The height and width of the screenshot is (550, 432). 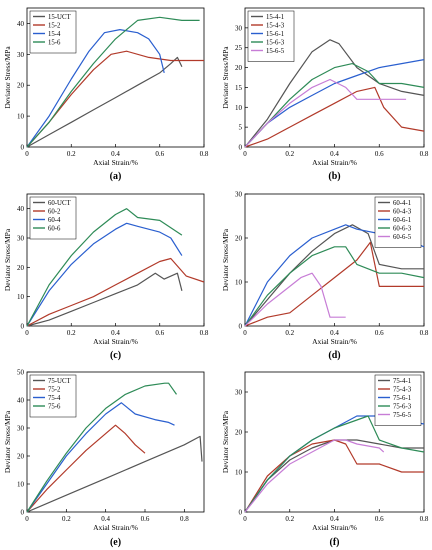 I want to click on legend-entry: 15-4-1, so click(x=275, y=17).